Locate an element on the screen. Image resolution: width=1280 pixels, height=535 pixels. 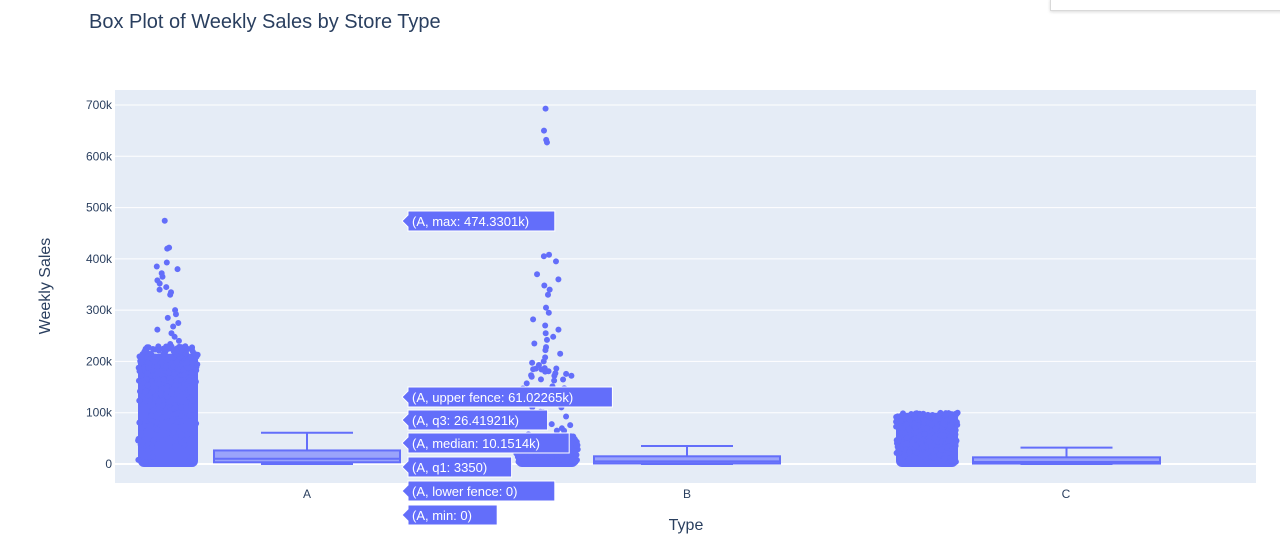
y-tick-label: 400k is located at coordinates (99, 259).